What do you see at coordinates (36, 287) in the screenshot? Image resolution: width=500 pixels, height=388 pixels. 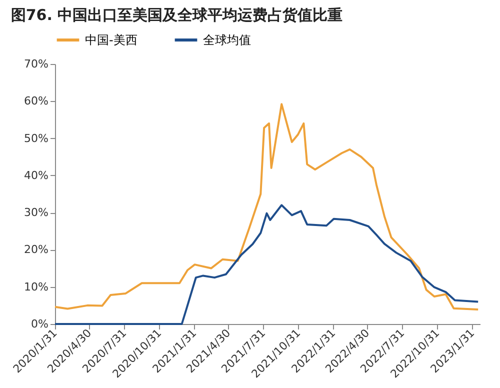 I see `y-tick-label: 10%` at bounding box center [36, 287].